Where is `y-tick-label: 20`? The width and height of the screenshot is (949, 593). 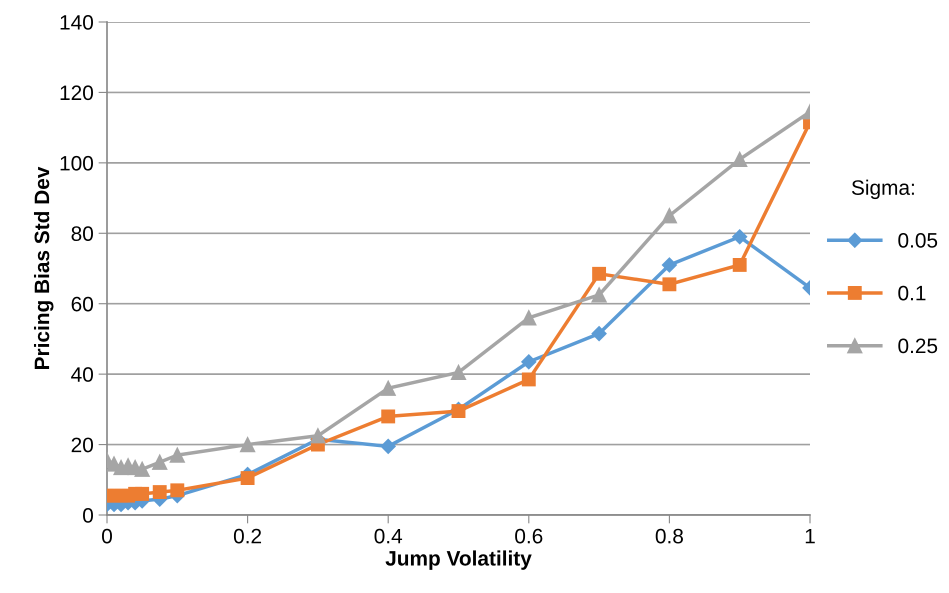 y-tick-label: 20 is located at coordinates (82, 445).